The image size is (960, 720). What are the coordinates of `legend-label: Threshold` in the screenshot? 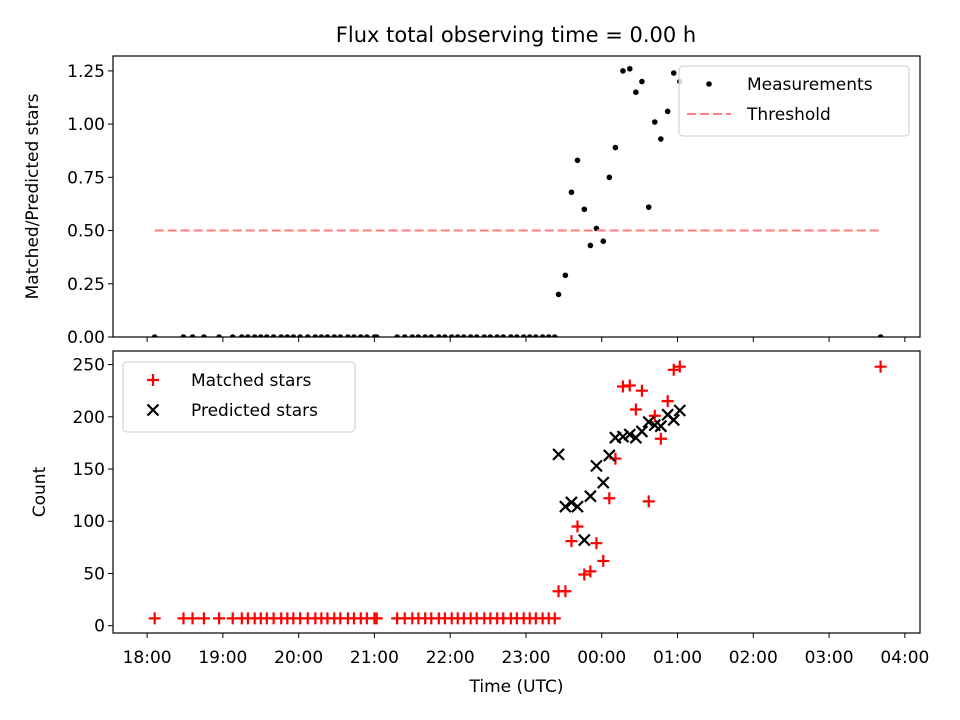 It's located at (788, 115).